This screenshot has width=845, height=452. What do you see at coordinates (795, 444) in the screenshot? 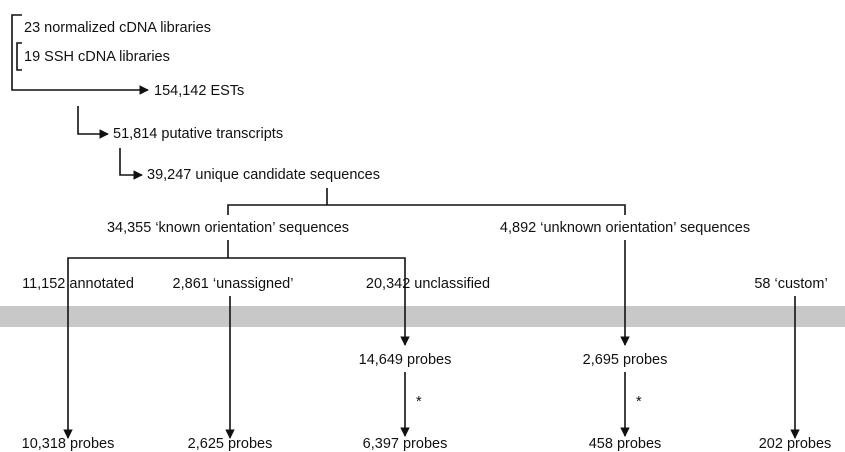
I see `node-label: 202 probes` at bounding box center [795, 444].